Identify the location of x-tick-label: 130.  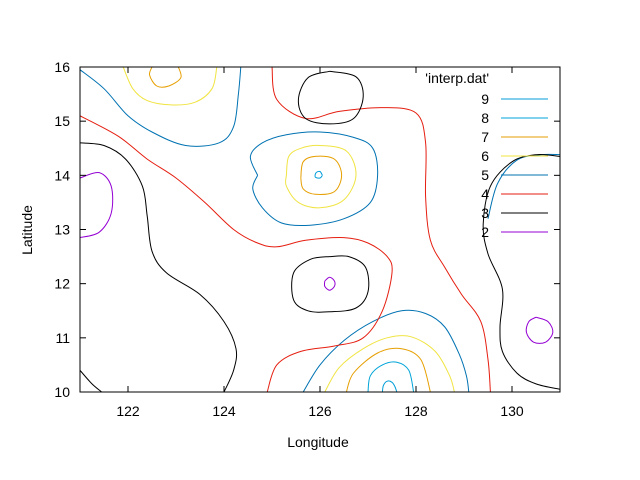
(512, 411).